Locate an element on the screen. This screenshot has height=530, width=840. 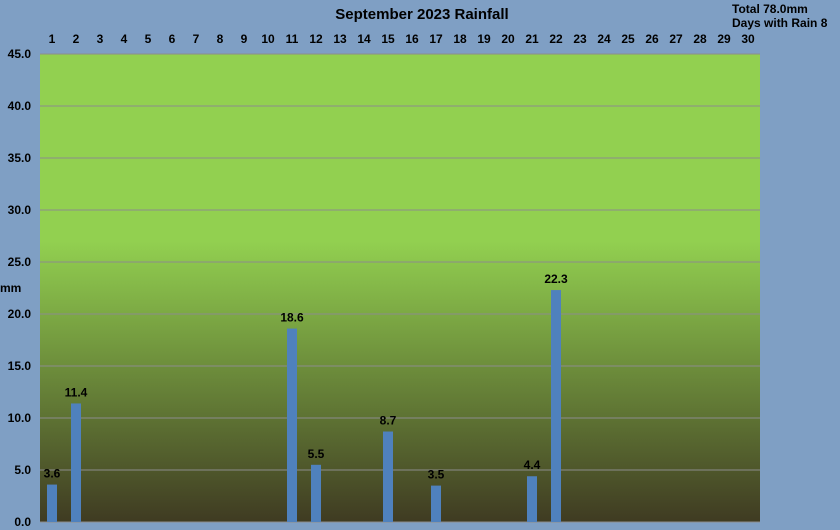
x-tick-label: 26 is located at coordinates (652, 39).